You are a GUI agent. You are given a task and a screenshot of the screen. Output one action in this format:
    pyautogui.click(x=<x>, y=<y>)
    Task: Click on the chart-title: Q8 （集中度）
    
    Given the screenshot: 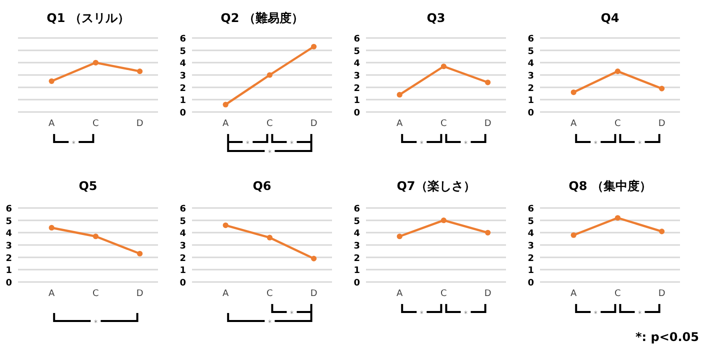 What is the action you would take?
    pyautogui.click(x=610, y=186)
    